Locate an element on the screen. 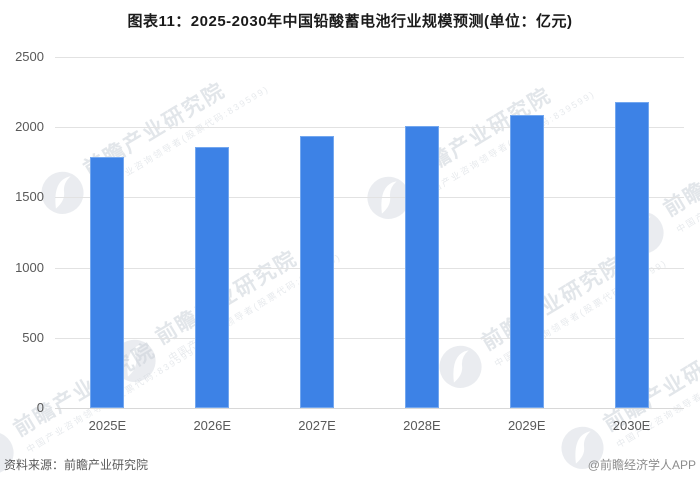 The image size is (700, 483). x-tick-label-2028e: 2028E is located at coordinates (422, 425).